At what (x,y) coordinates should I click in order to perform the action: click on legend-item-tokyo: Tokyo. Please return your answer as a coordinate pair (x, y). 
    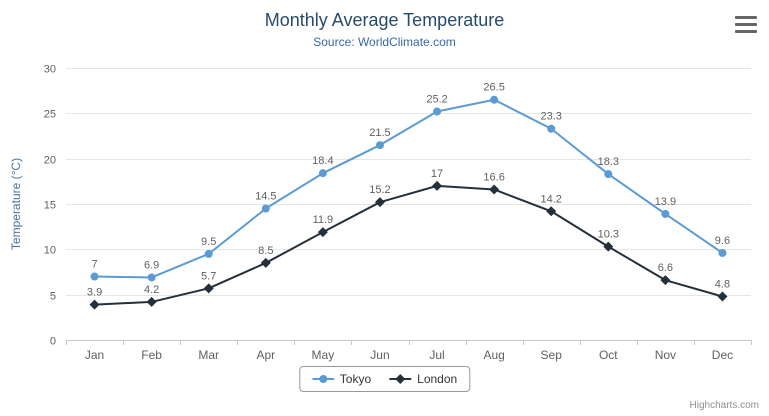
    Looking at the image, I should click on (341, 379).